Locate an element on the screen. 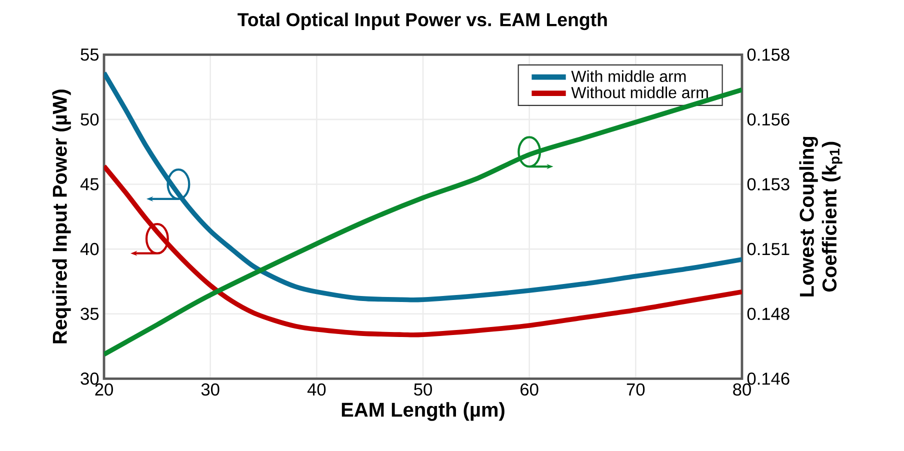  y2-tick-label: 0.156 is located at coordinates (768, 119).